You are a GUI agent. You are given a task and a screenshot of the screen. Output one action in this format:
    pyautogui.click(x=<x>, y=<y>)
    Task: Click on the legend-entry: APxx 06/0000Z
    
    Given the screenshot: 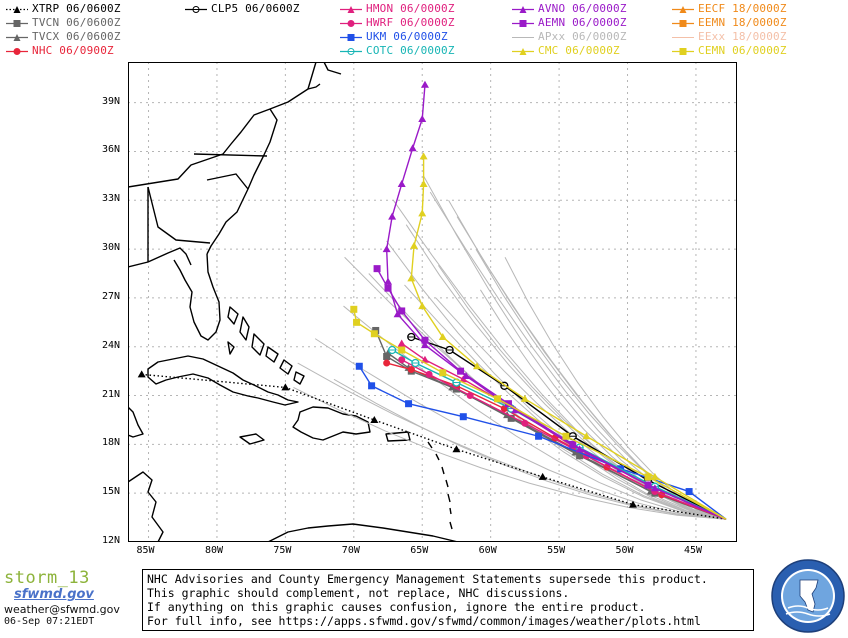 What is the action you would take?
    pyautogui.click(x=569, y=36)
    